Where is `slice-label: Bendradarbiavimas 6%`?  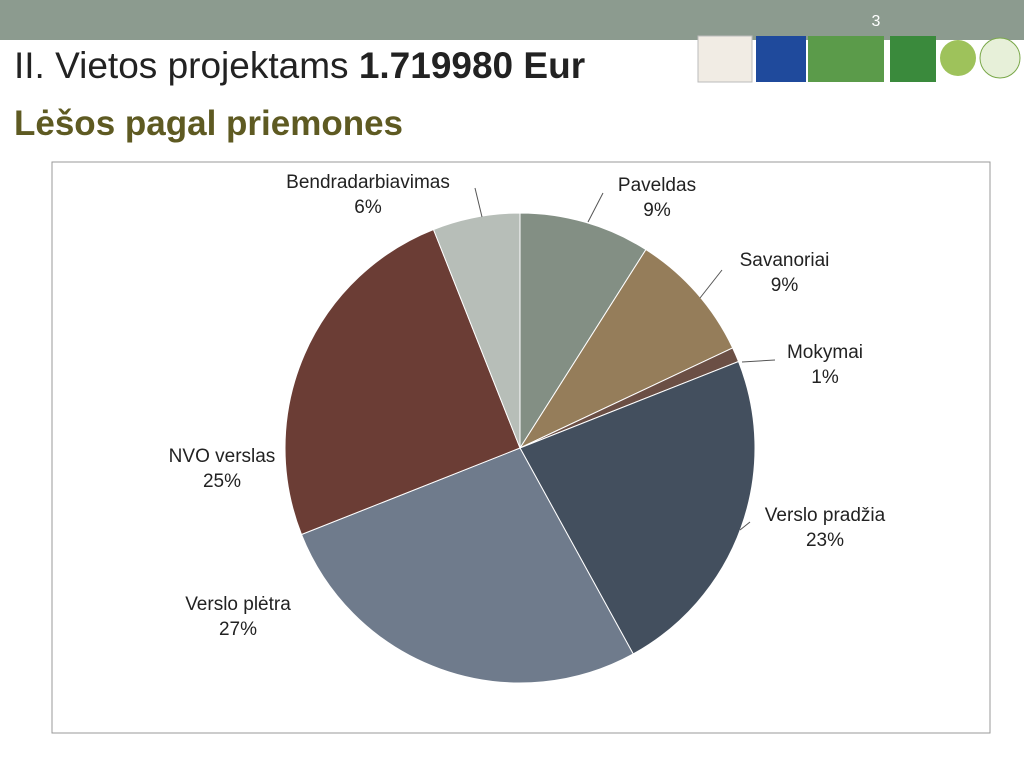
slice-label: Bendradarbiavimas 6% is located at coordinates (368, 195).